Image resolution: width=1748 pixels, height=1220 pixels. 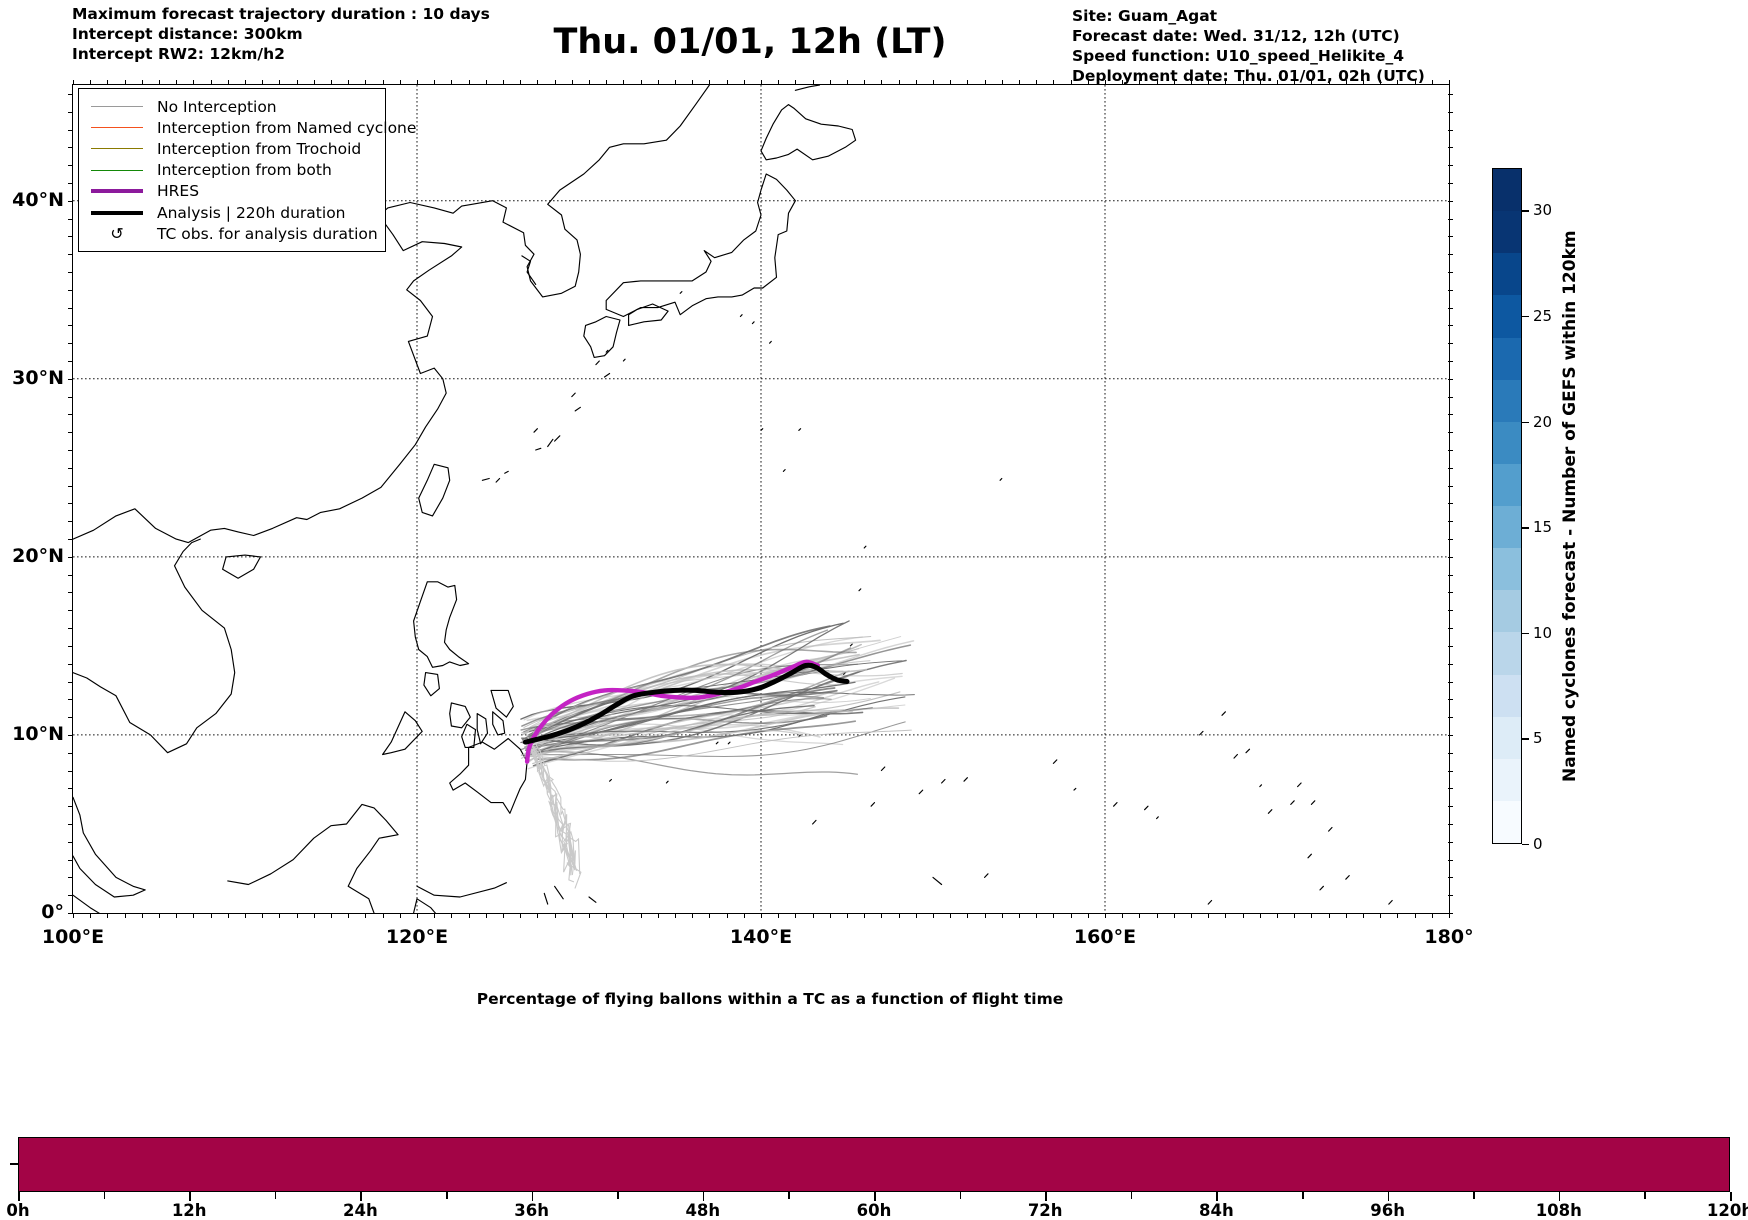 I want to click on tc-obs-marker-icon: ↺, so click(x=117, y=233).